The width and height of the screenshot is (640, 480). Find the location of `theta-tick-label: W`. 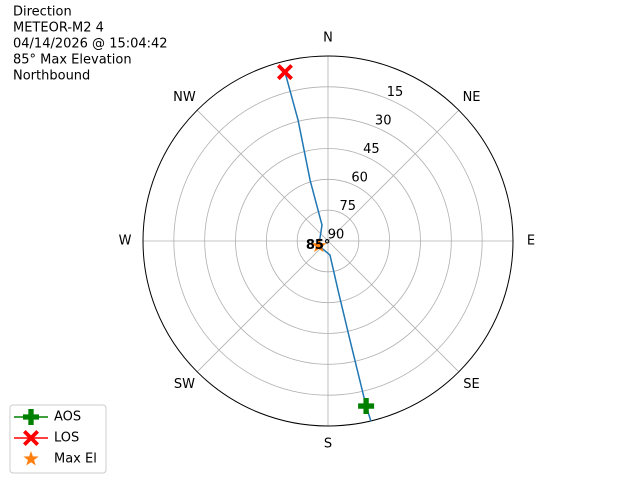

theta-tick-label: W is located at coordinates (125, 241).